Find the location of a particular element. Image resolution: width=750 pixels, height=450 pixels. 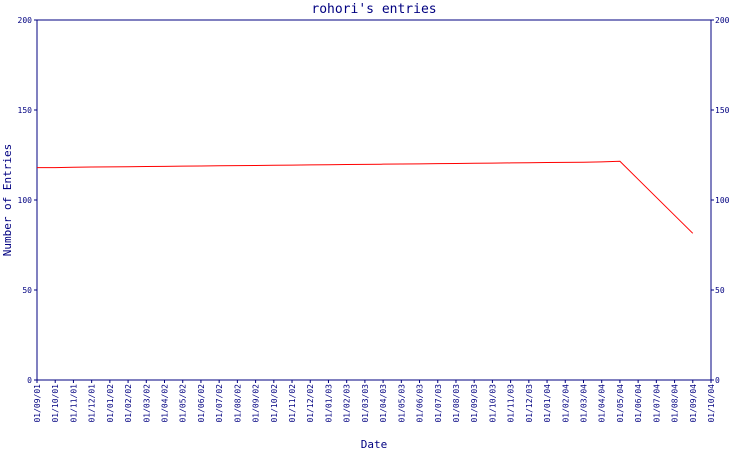

y-tick-label: 100 is located at coordinates (25, 200).